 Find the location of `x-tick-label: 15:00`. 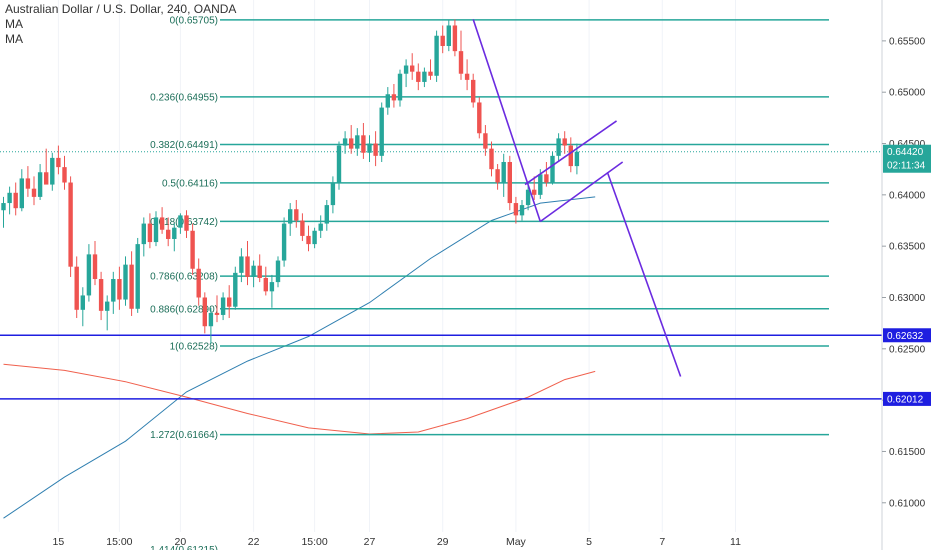

x-tick-label: 15:00 is located at coordinates (314, 542).